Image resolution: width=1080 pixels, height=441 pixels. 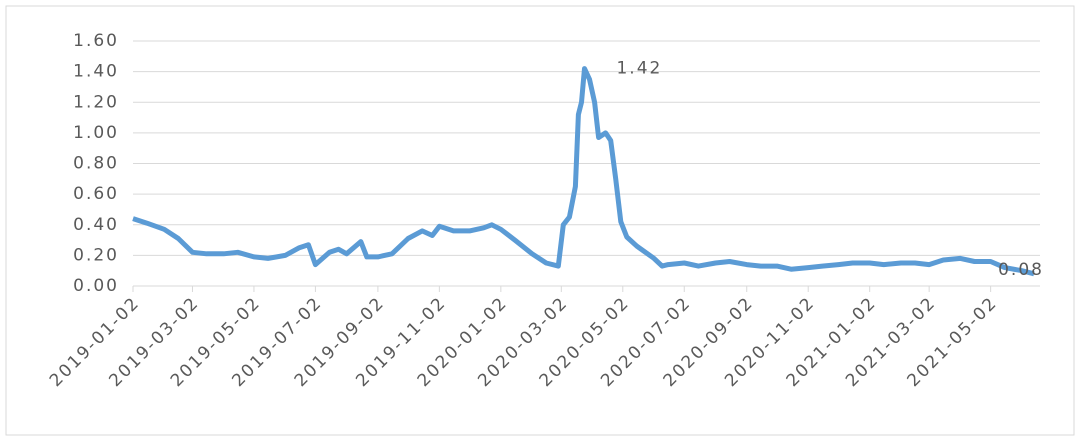 I want to click on y-tick-label: 0.60, so click(x=96, y=194).